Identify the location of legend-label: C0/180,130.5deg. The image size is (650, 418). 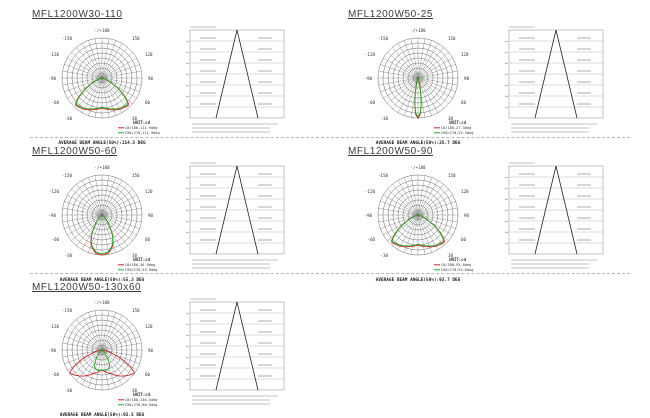
(141, 400).